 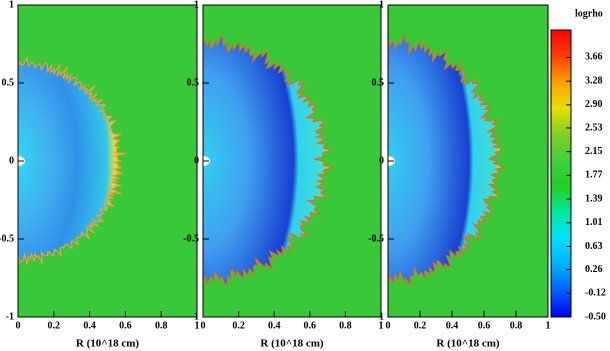 I want to click on colorbar-tick-label: 3.66, so click(x=594, y=57).